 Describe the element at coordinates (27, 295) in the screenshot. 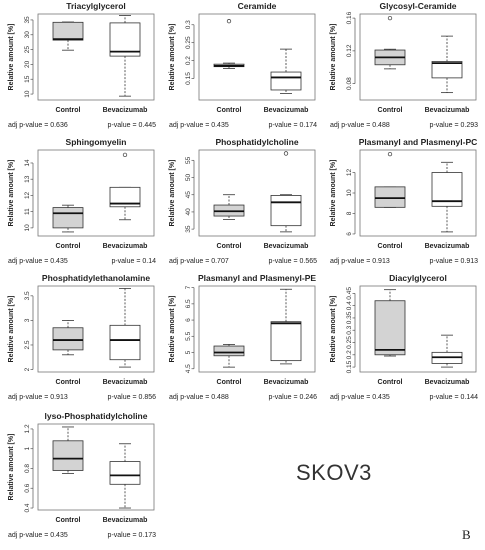

I see `y-tick-label: 3.5` at that location.